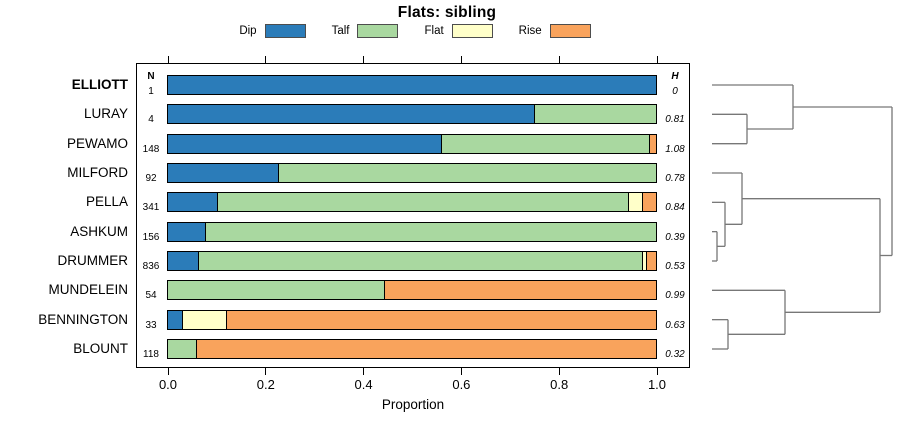 The height and width of the screenshot is (440, 900). What do you see at coordinates (99, 84) in the screenshot?
I see `row-label-elliott: ELLIOTT` at bounding box center [99, 84].